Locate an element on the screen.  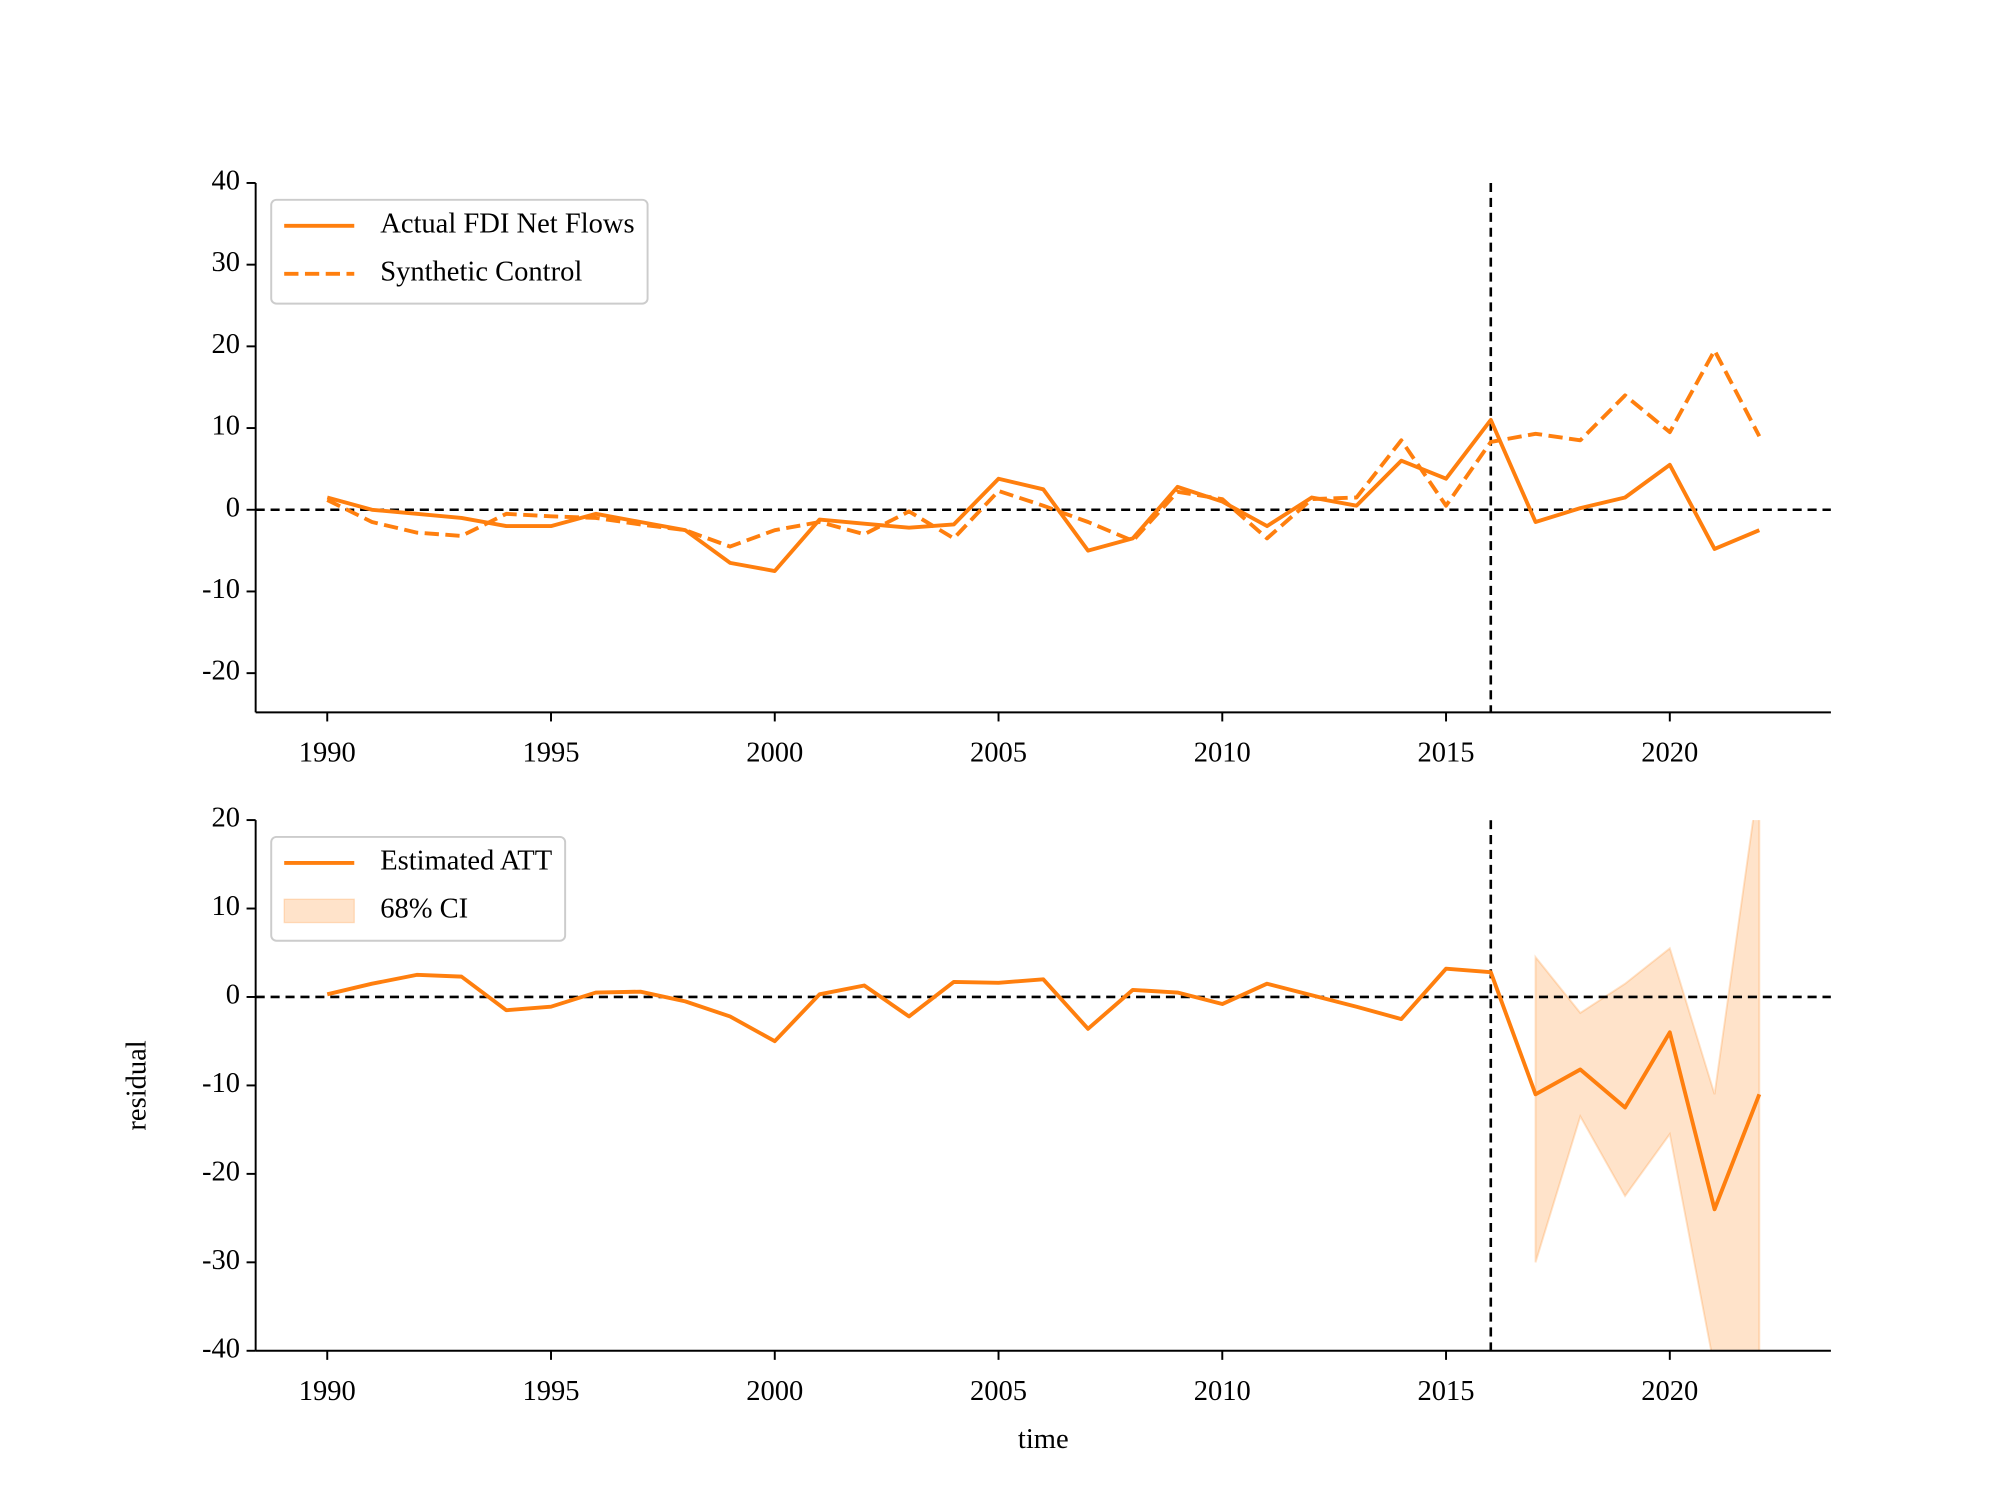
legend-label: Estimated ATT is located at coordinates (466, 860).